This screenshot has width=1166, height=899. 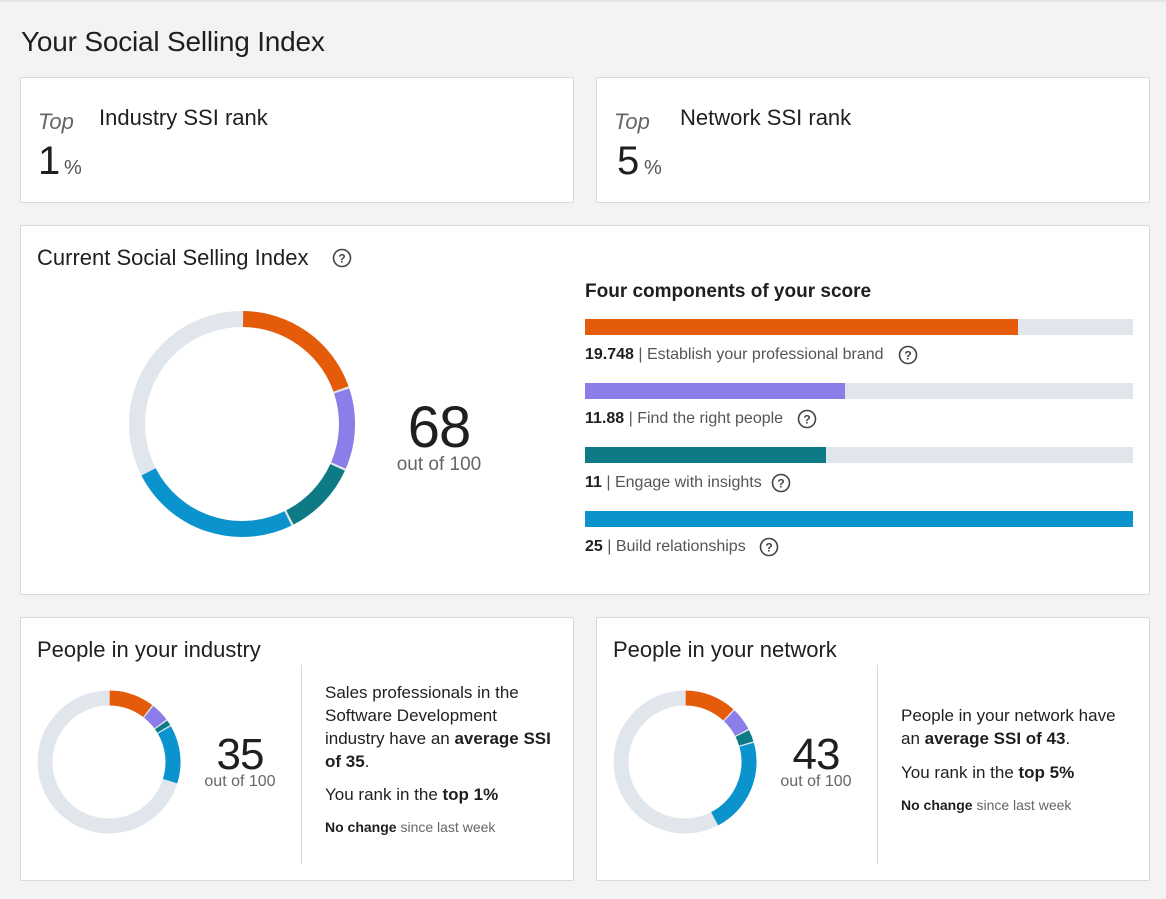 I want to click on people-help-icon: ?, so click(x=807, y=419).